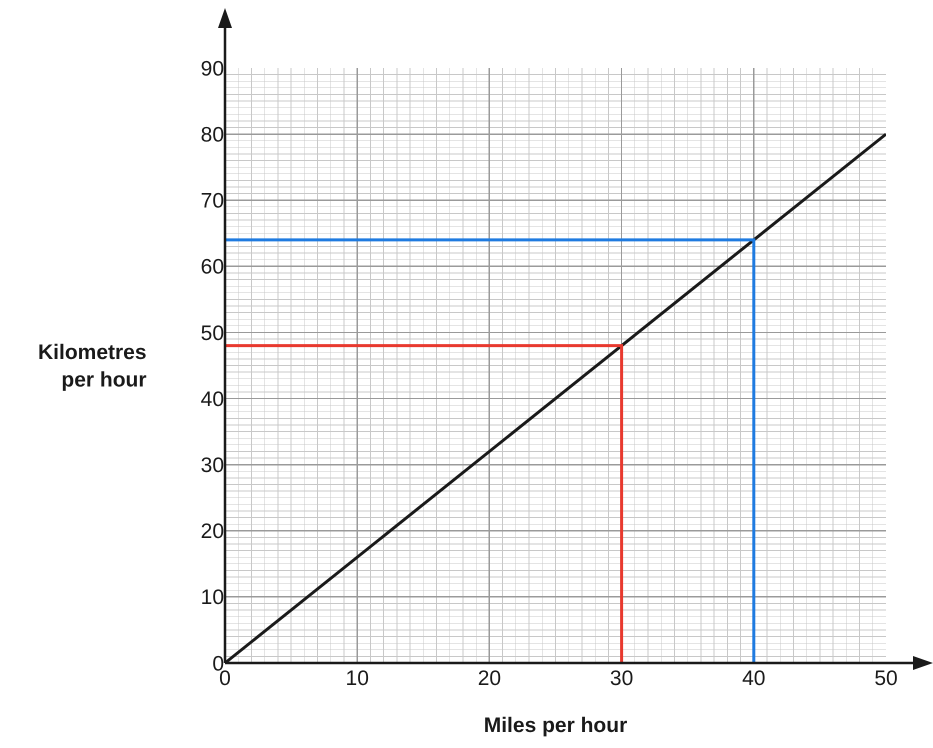 The width and height of the screenshot is (933, 748). Describe the element at coordinates (490, 678) in the screenshot. I see `x-tick-label: 20` at that location.